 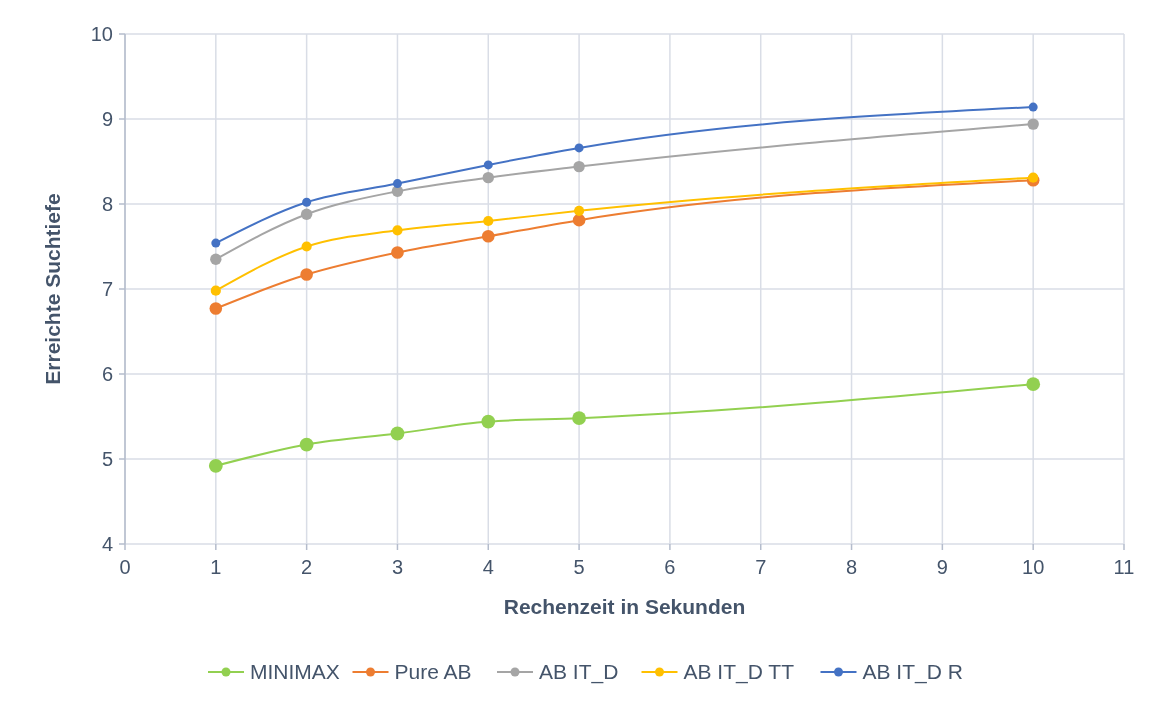 What do you see at coordinates (739, 672) in the screenshot?
I see `legend-label: AB IT_D TT` at bounding box center [739, 672].